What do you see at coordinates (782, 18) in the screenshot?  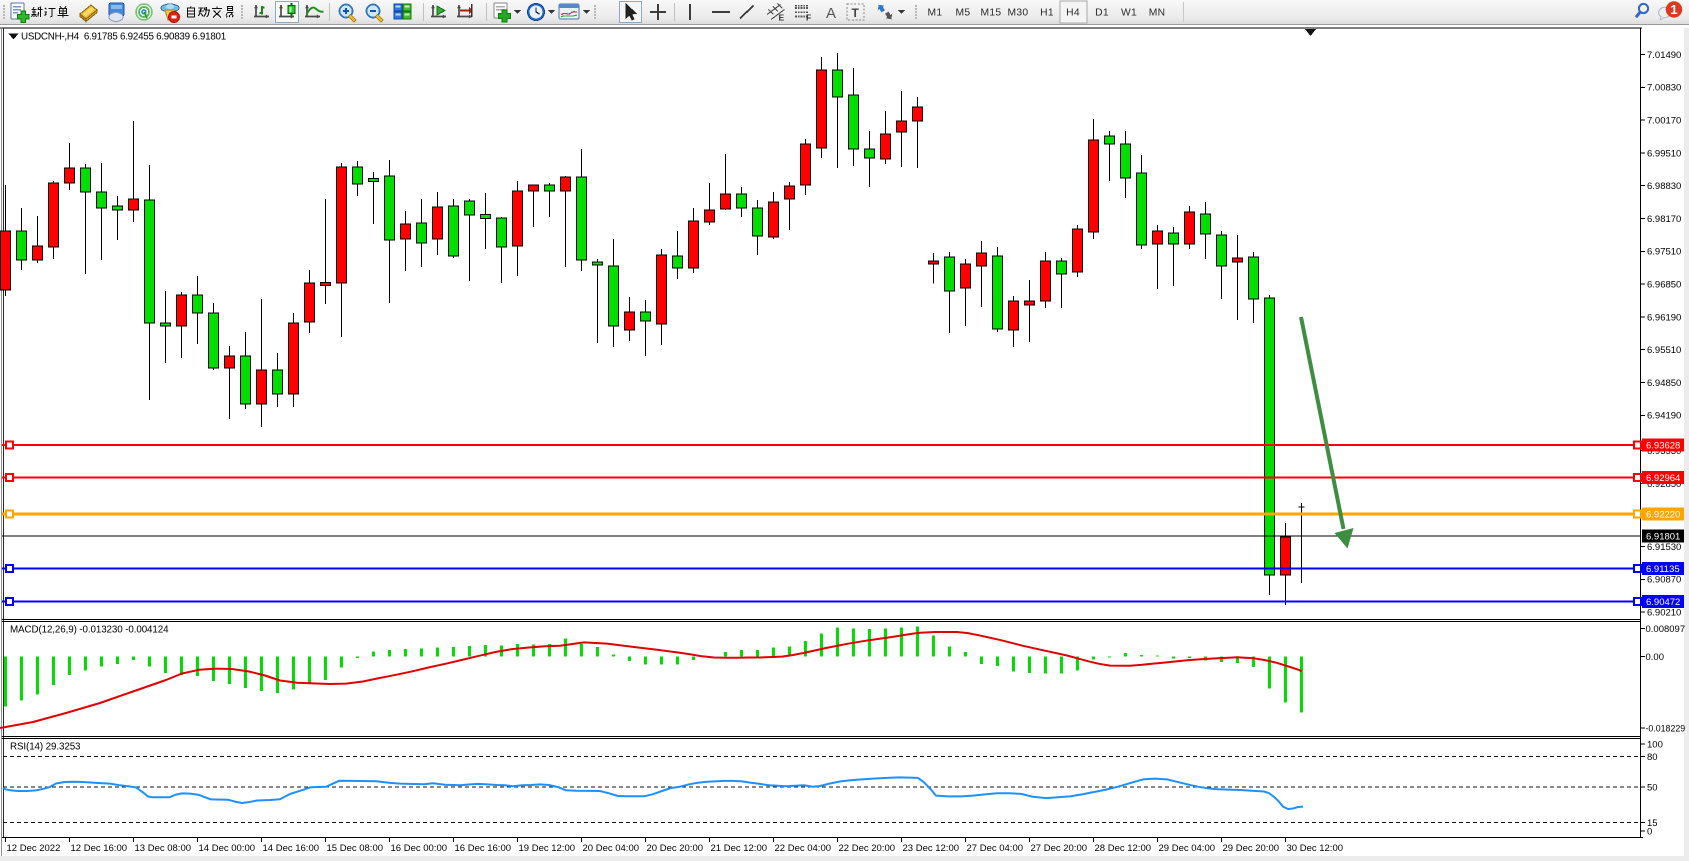 I see `svg-text: E` at bounding box center [782, 18].